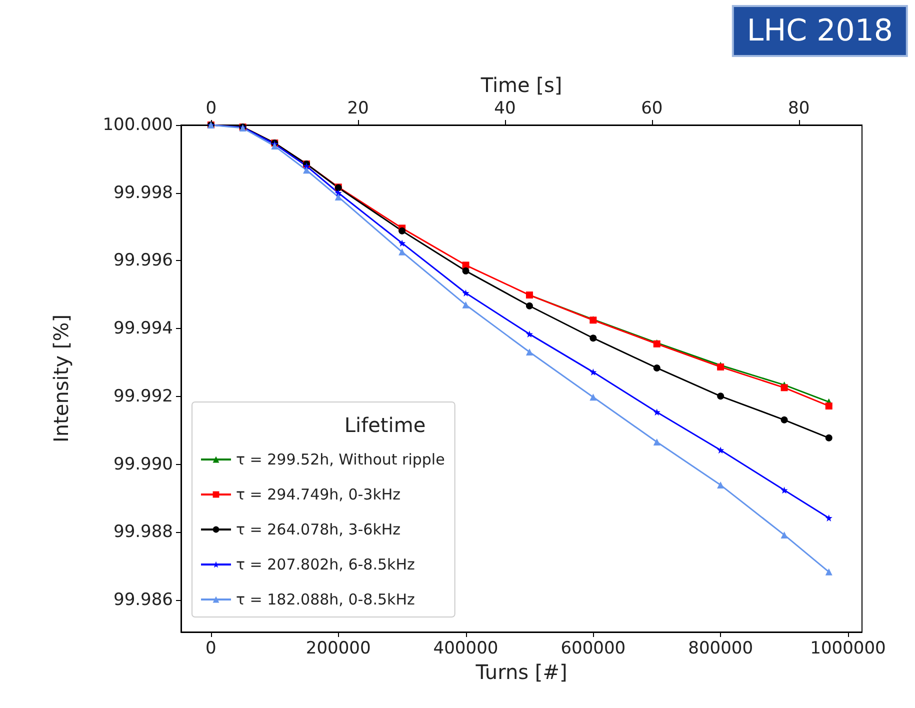 This screenshot has height=708, width=915. Describe the element at coordinates (137, 125) in the screenshot. I see `y-tick-label: 100.000` at that location.